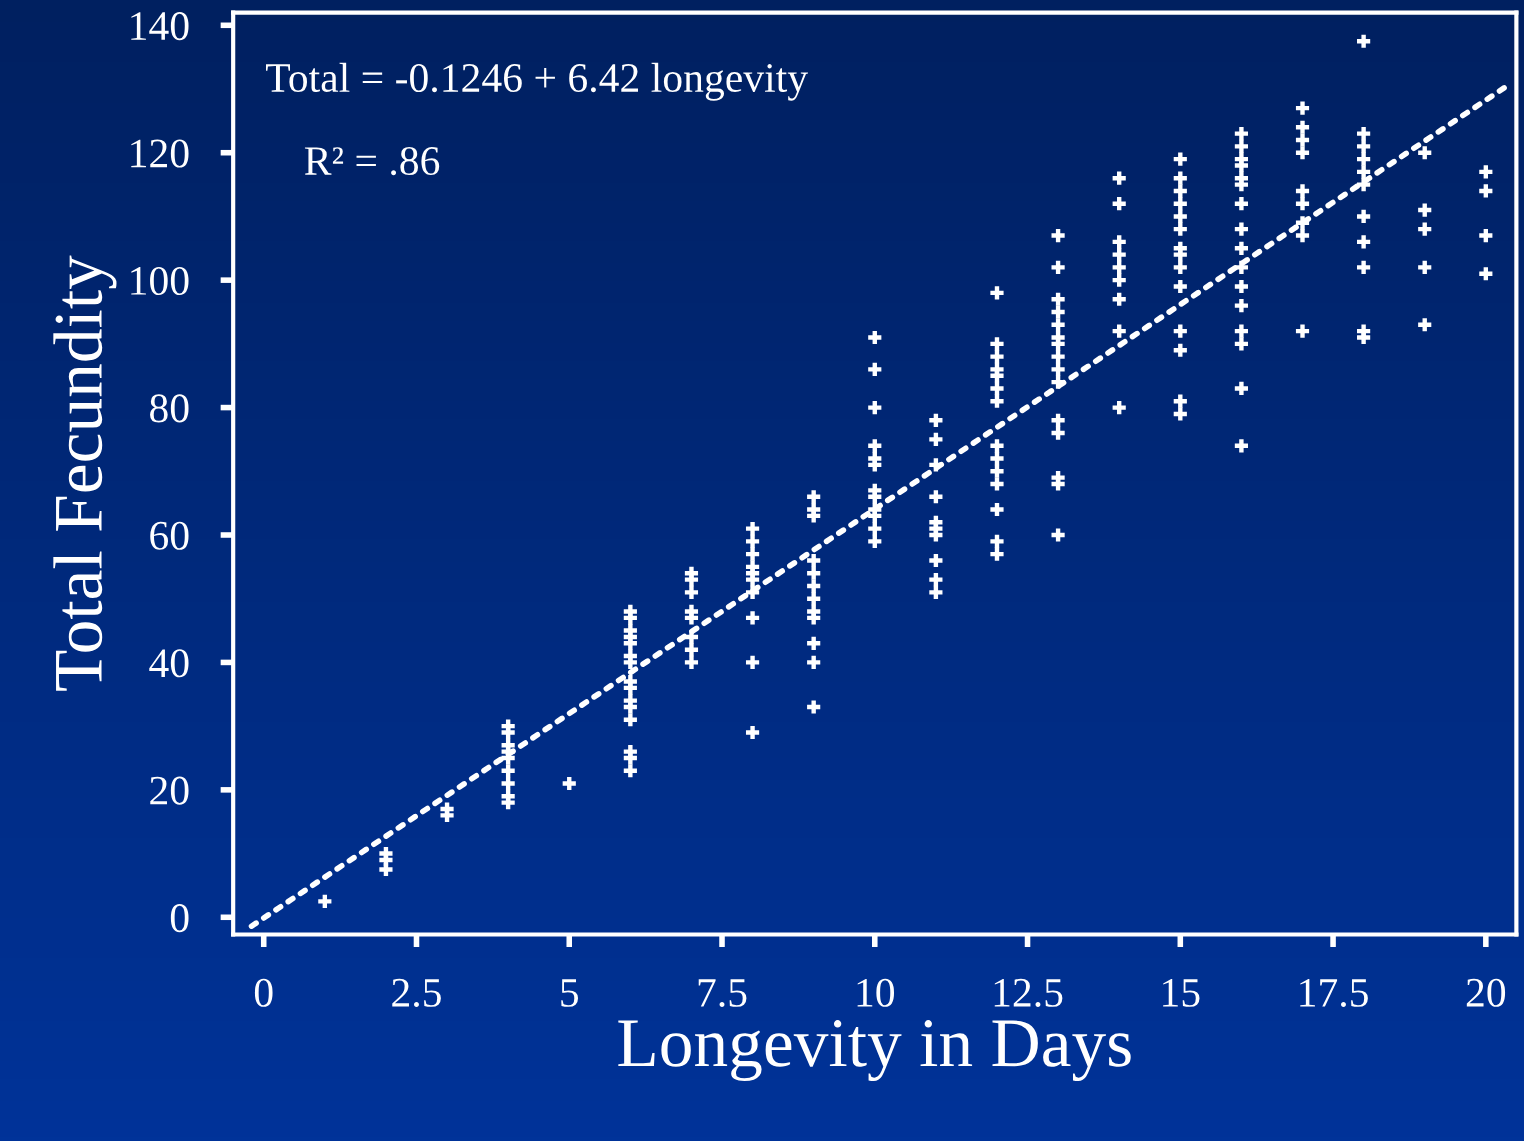 Image resolution: width=1524 pixels, height=1141 pixels. I want to click on x-tick-label: 10, so click(876, 992).